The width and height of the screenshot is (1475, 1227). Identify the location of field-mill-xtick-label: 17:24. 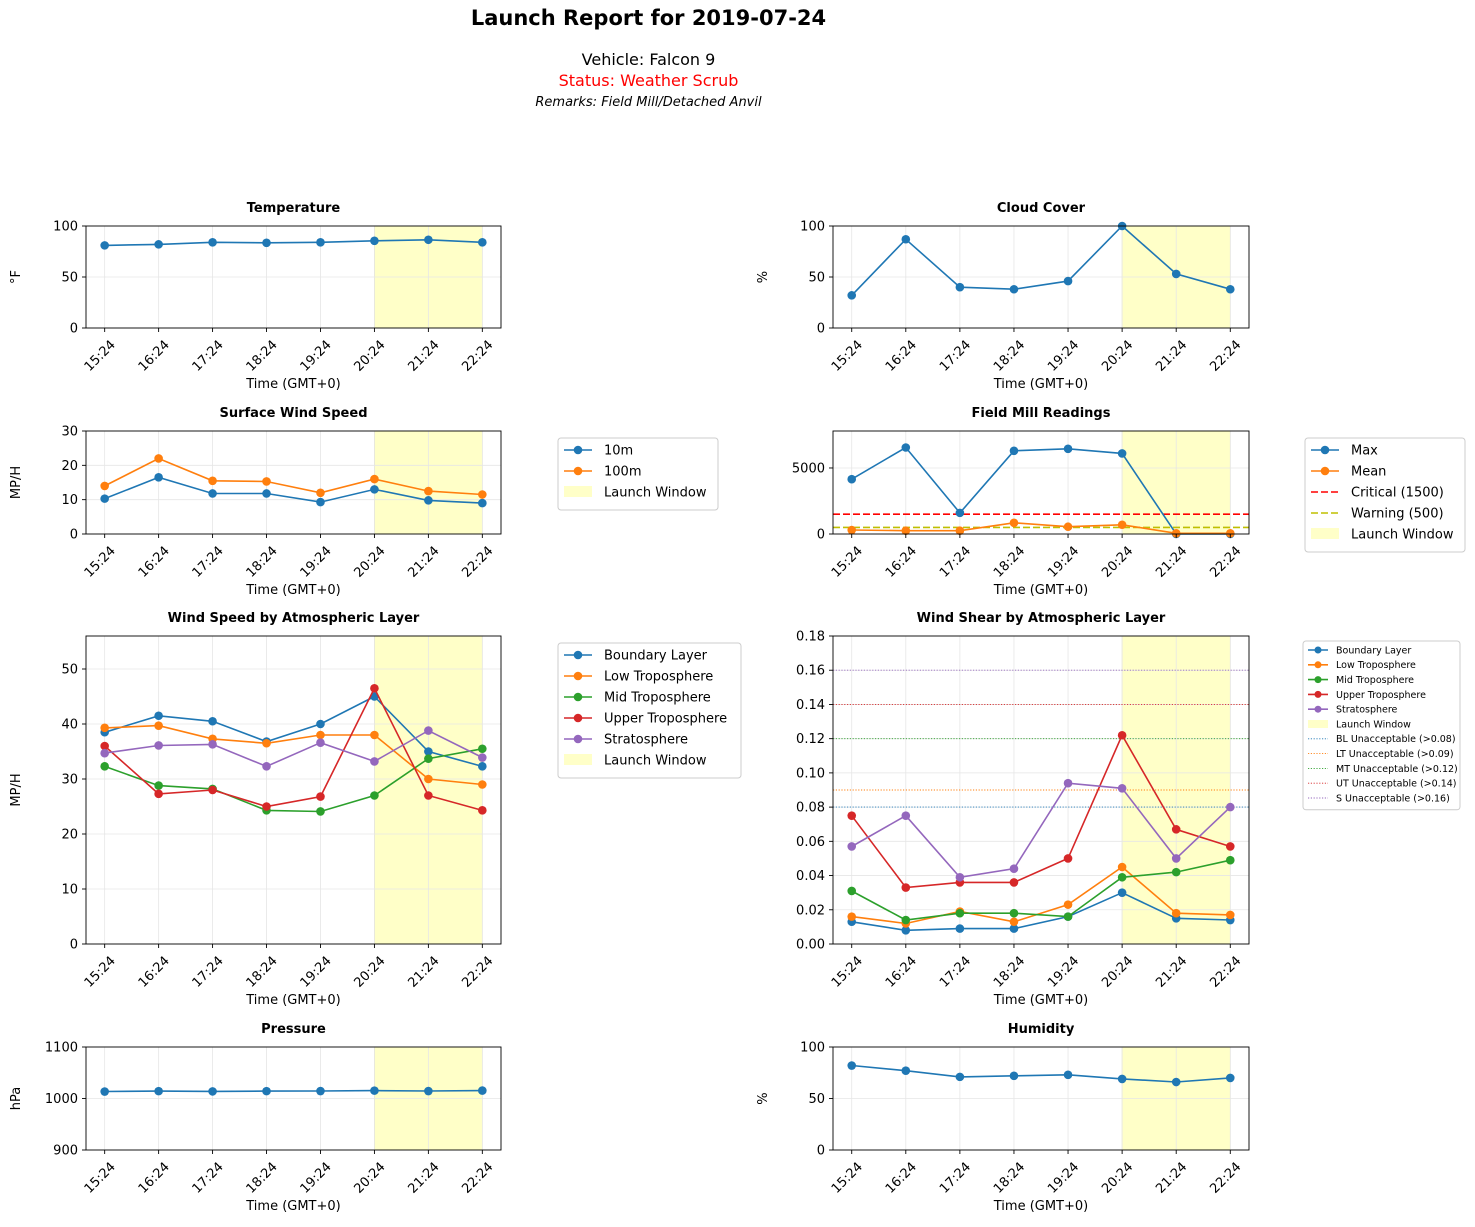
(955, 562).